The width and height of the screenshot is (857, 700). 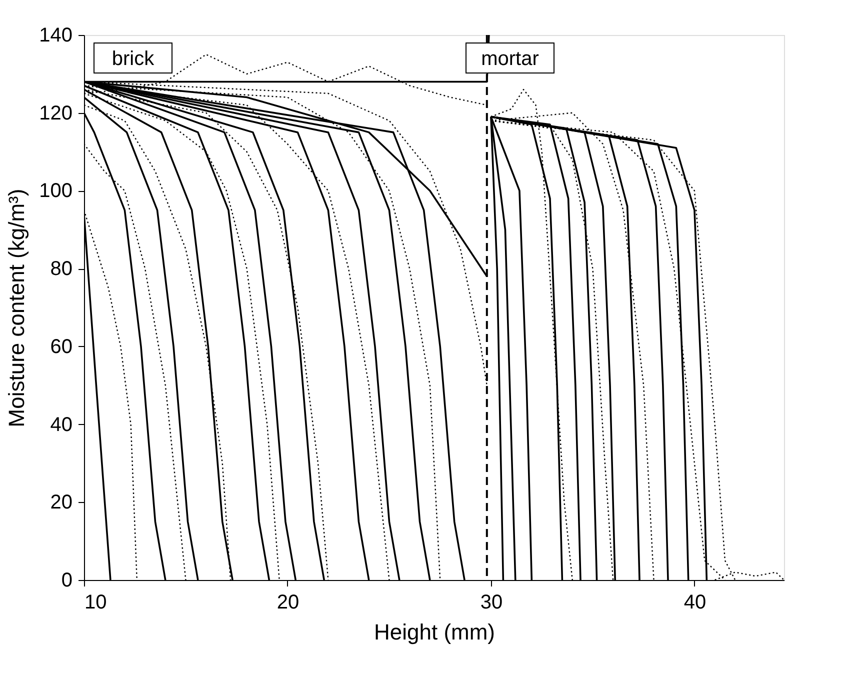 I want to click on y-tick-label: 120, so click(x=55, y=113).